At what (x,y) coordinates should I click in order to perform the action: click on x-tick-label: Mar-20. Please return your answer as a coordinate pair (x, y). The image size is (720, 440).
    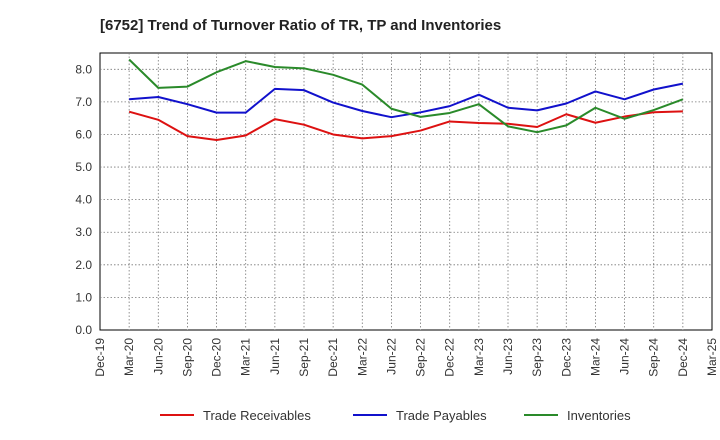
    Looking at the image, I should click on (129, 357).